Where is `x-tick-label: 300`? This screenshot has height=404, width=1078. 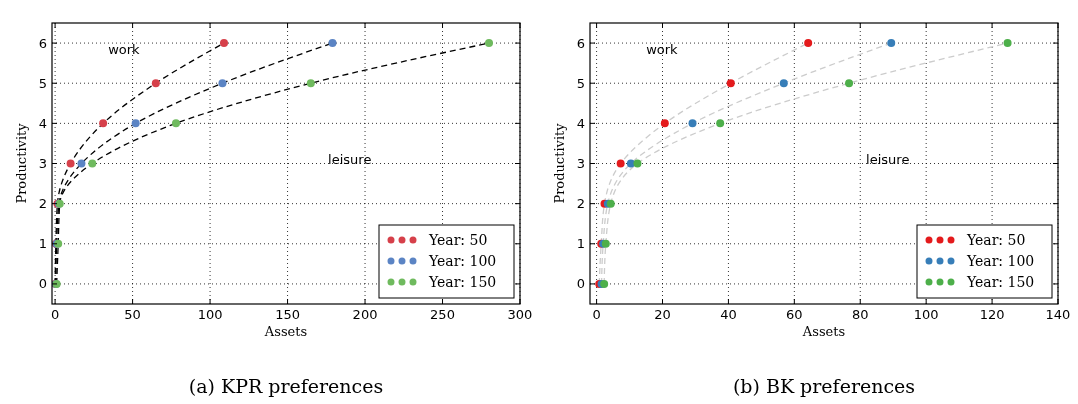 x-tick-label: 300 is located at coordinates (520, 314).